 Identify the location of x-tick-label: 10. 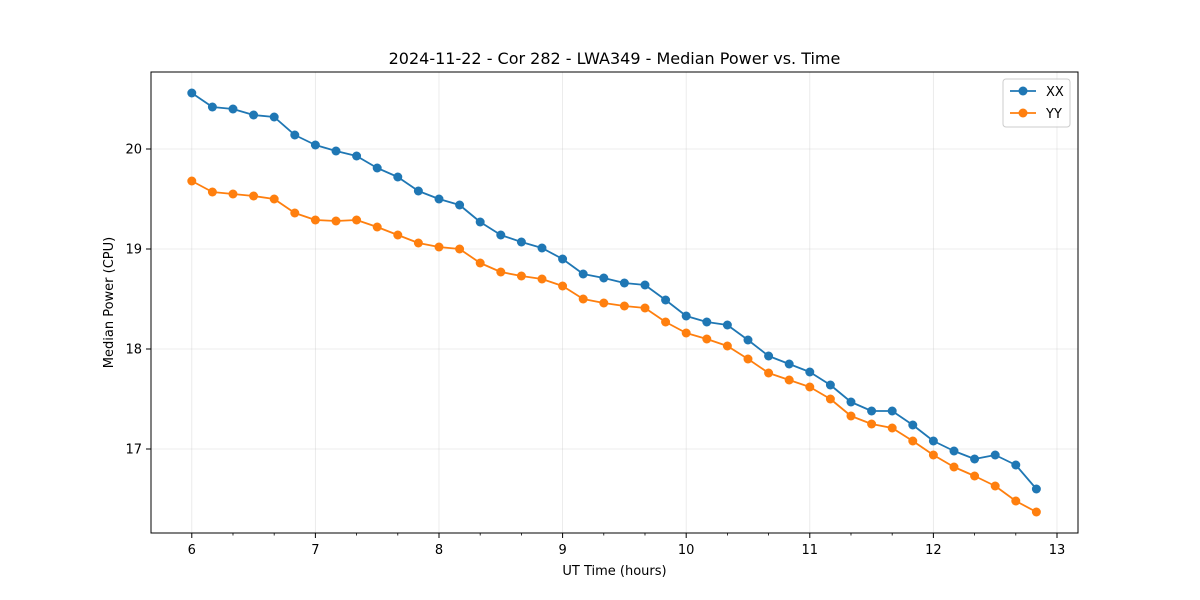
(686, 550).